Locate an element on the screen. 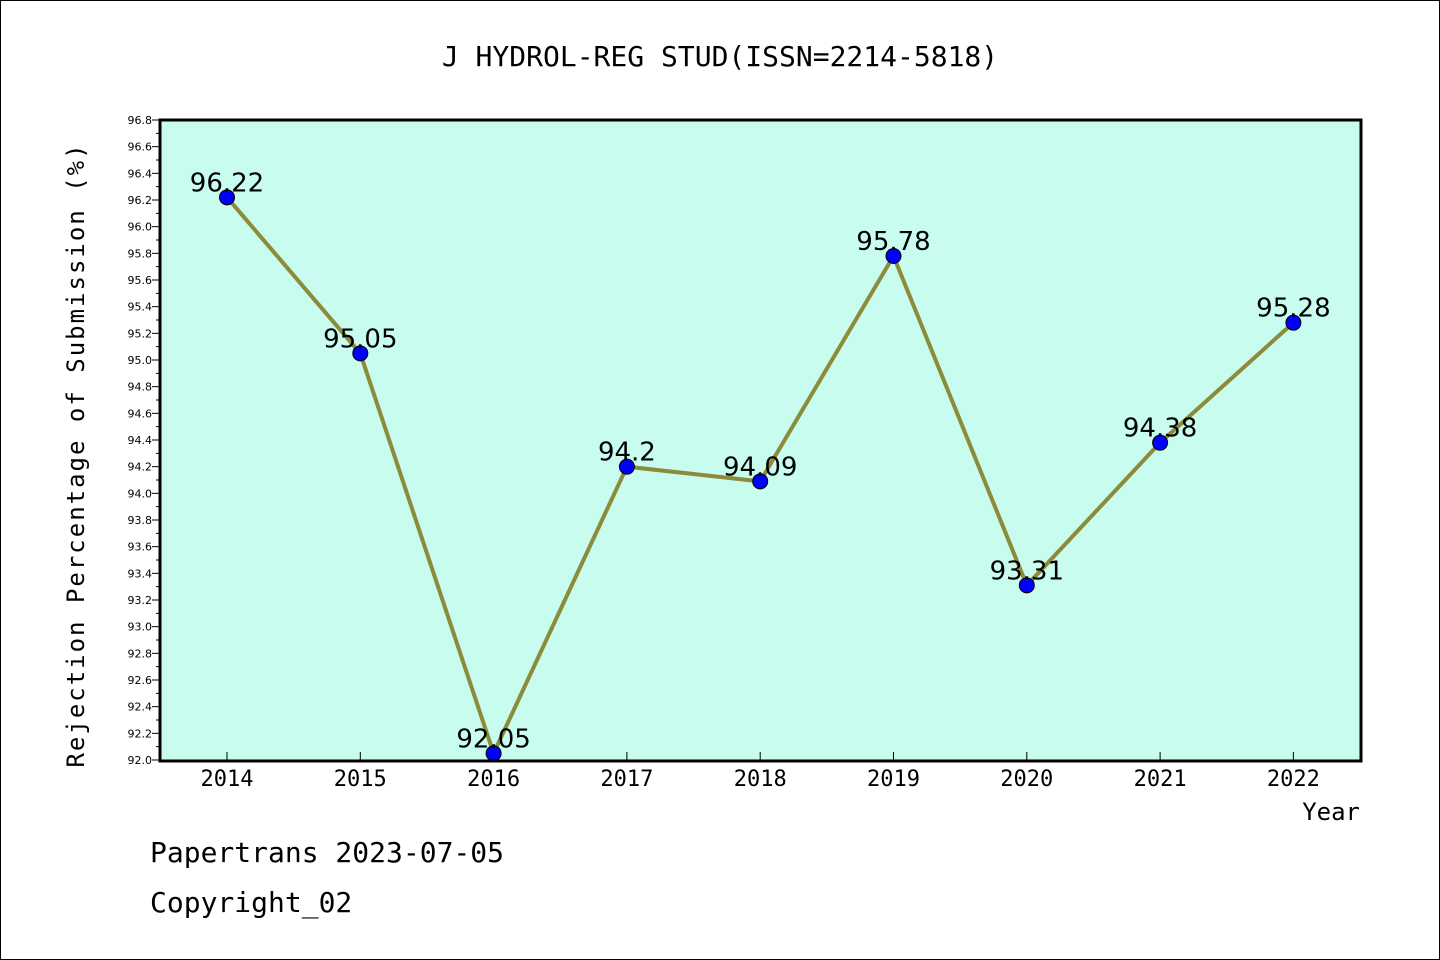  x-tick-label: 2015 is located at coordinates (360, 779).